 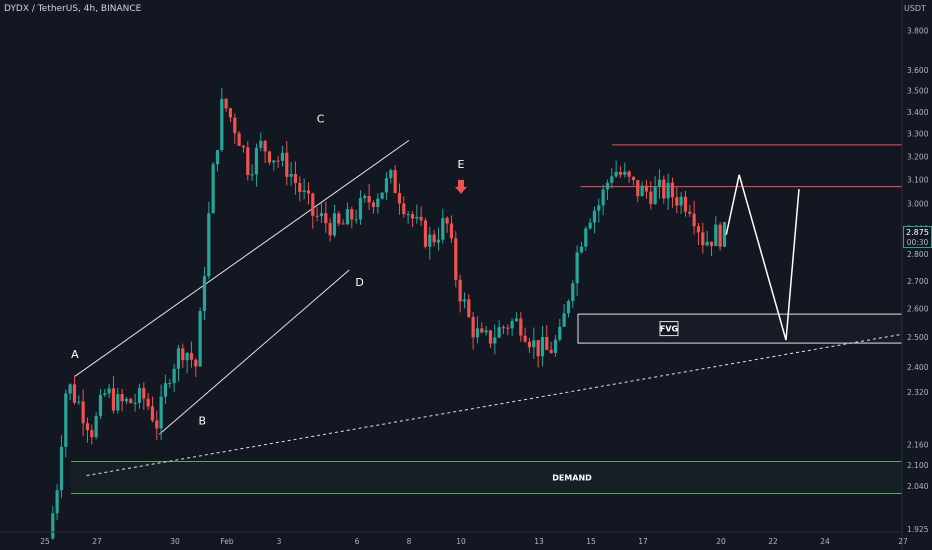 I want to click on price-tick-label: 2.040, so click(x=918, y=486).